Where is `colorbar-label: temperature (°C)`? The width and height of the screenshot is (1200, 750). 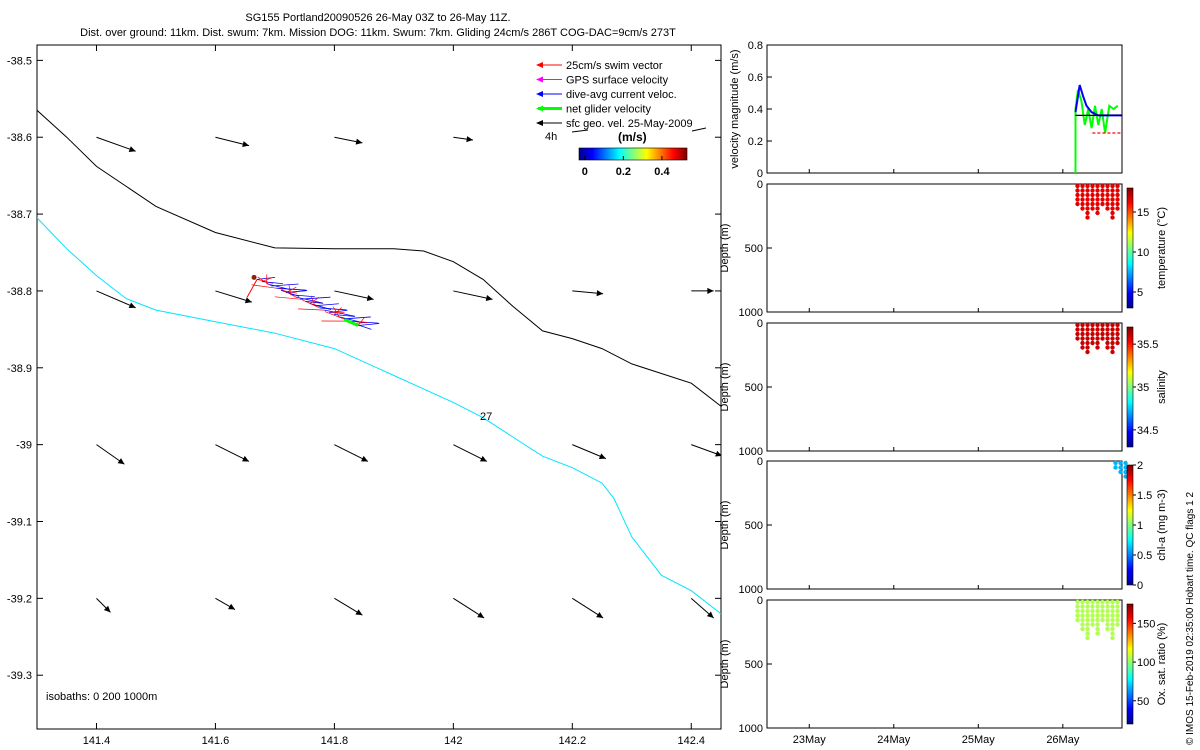
colorbar-label: temperature (°C) is located at coordinates (1162, 248).